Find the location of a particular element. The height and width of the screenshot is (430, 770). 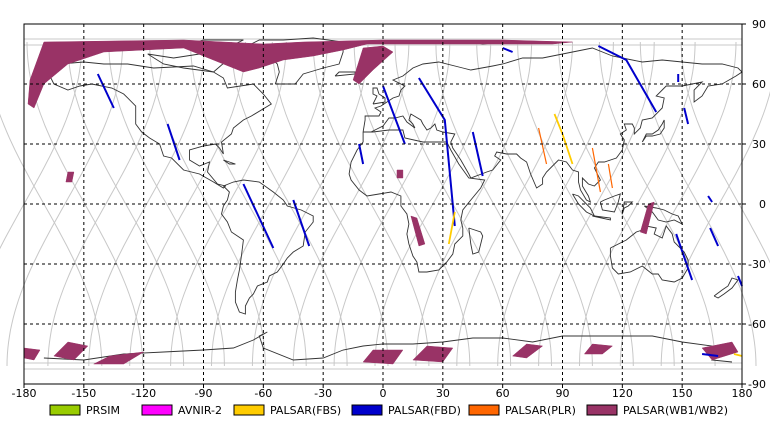

x-tick-label: -30 is located at coordinates (323, 393).